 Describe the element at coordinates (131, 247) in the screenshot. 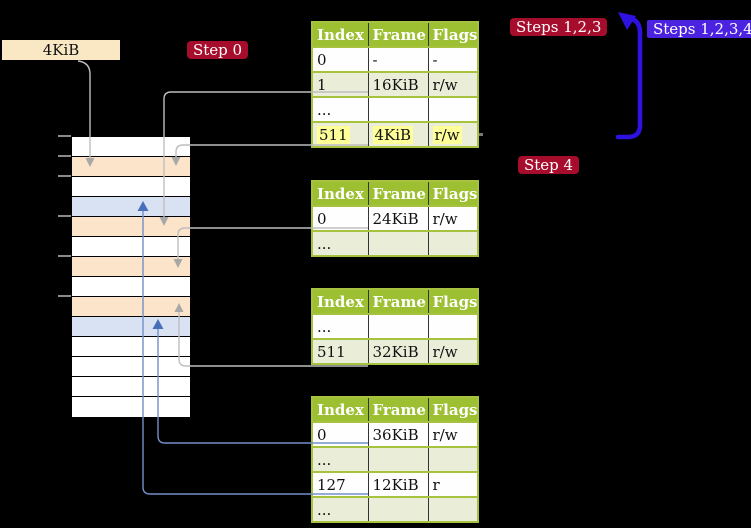

I see `memory-row-6-white` at that location.